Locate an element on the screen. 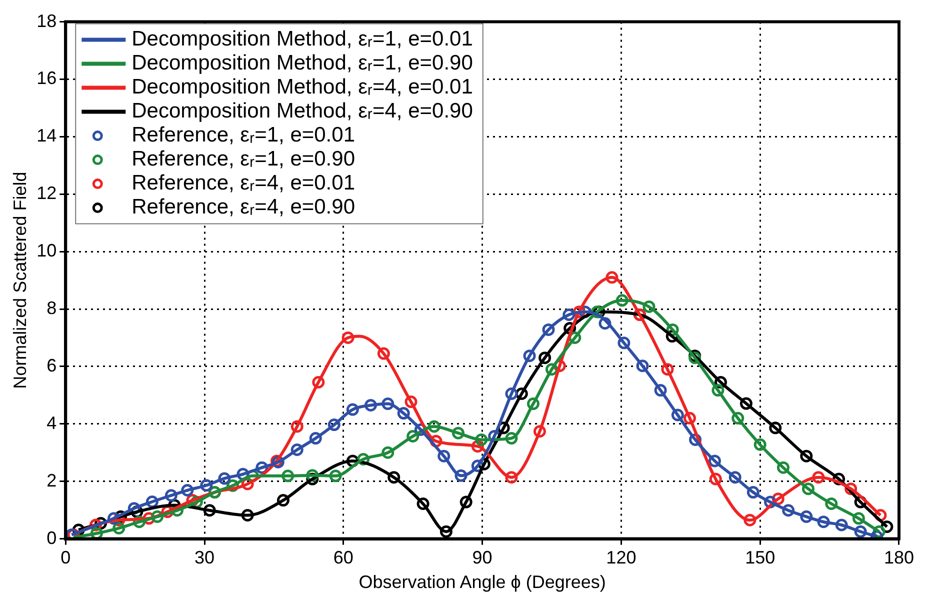 The height and width of the screenshot is (602, 925). legend-label: Reference, εᵣ=1, e=0.90 is located at coordinates (244, 159).